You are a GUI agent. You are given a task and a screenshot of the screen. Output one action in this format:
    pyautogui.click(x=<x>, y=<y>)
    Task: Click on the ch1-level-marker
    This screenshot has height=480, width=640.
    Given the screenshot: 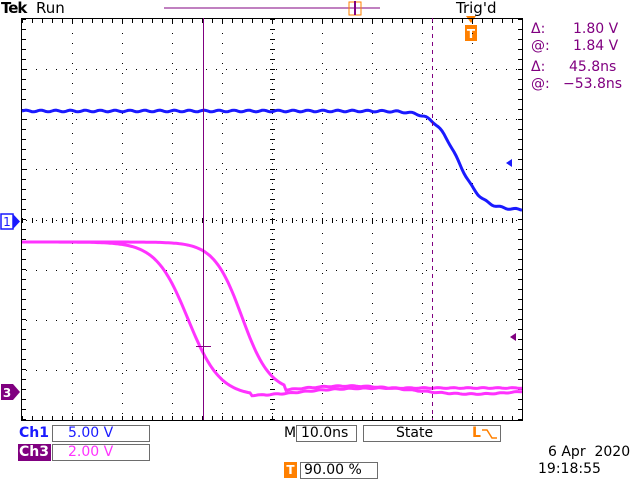 What is the action you would take?
    pyautogui.click(x=509, y=163)
    